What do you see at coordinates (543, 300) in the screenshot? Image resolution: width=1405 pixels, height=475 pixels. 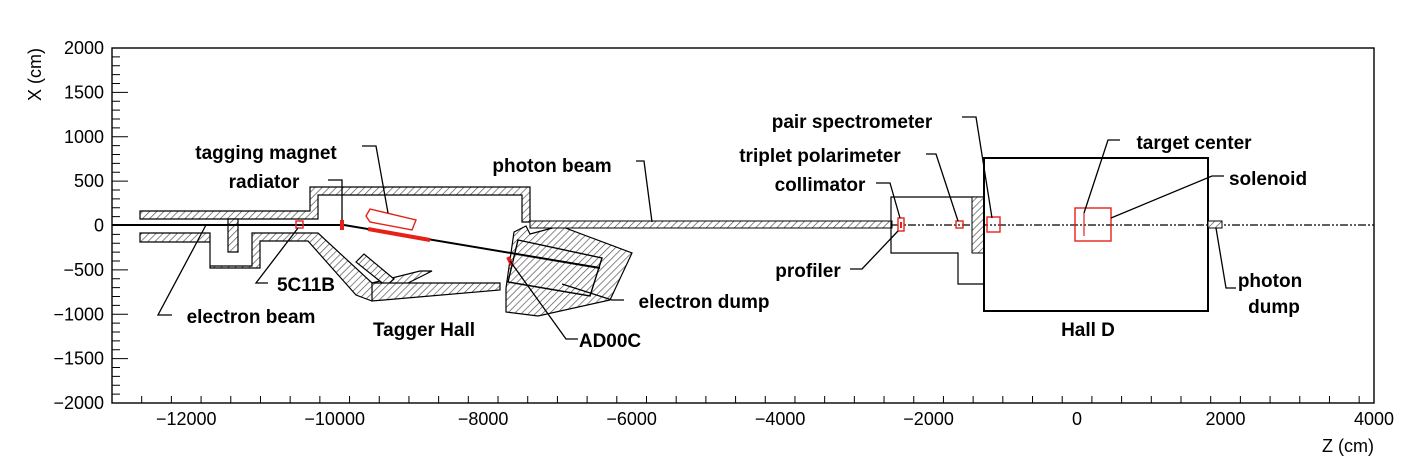 I see `leader-ad00c` at bounding box center [543, 300].